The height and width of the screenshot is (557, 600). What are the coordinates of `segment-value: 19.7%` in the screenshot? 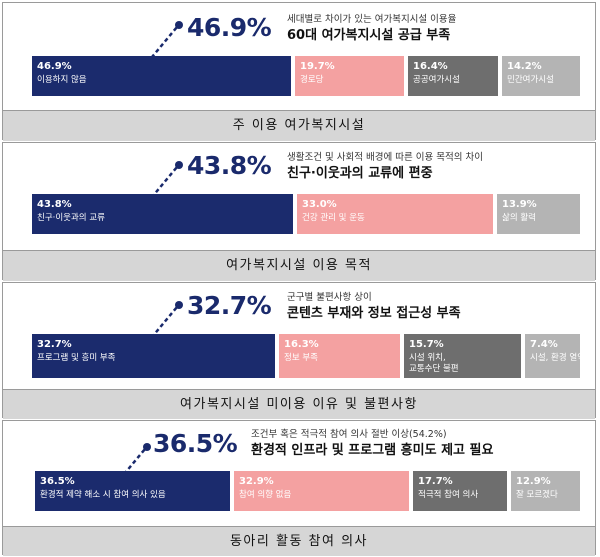 It's located at (317, 66).